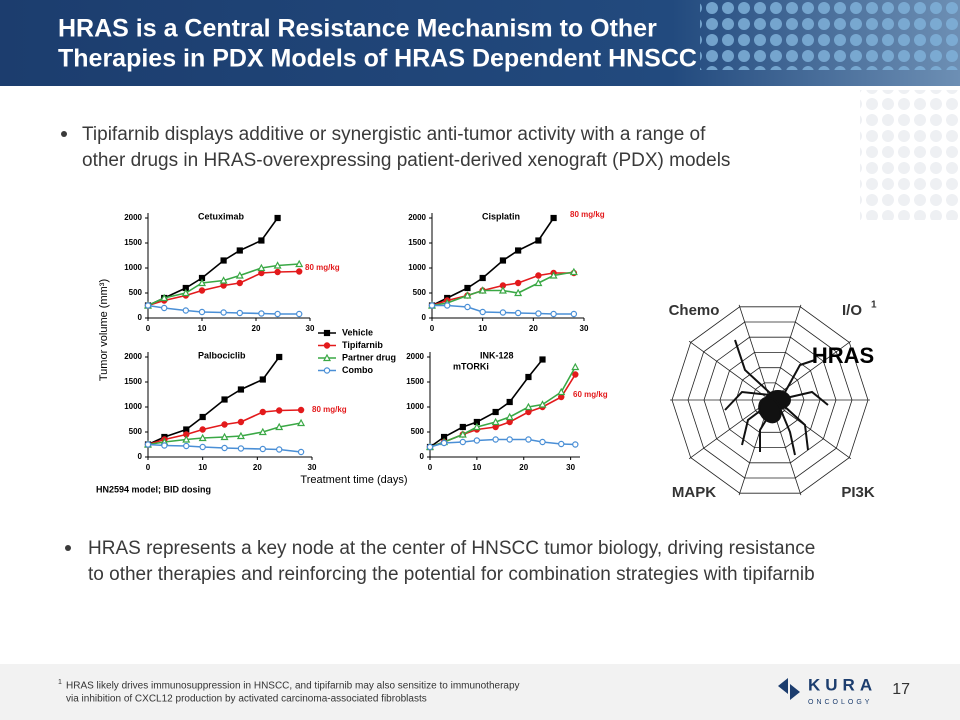 This screenshot has width=960, height=720. I want to click on bullet-dot, so click(68, 548).